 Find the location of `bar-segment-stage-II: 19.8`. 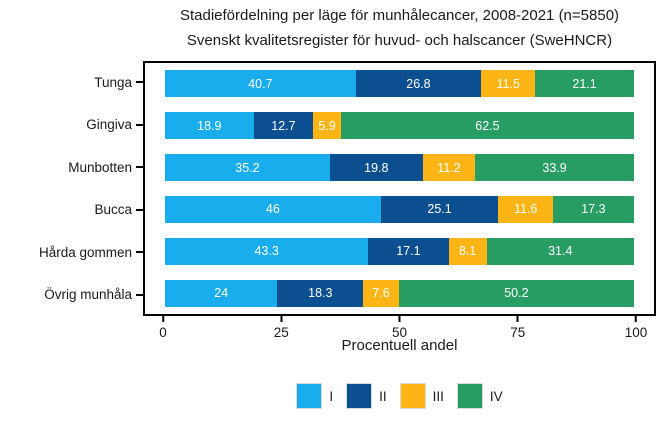

bar-segment-stage-II: 19.8 is located at coordinates (376, 168).